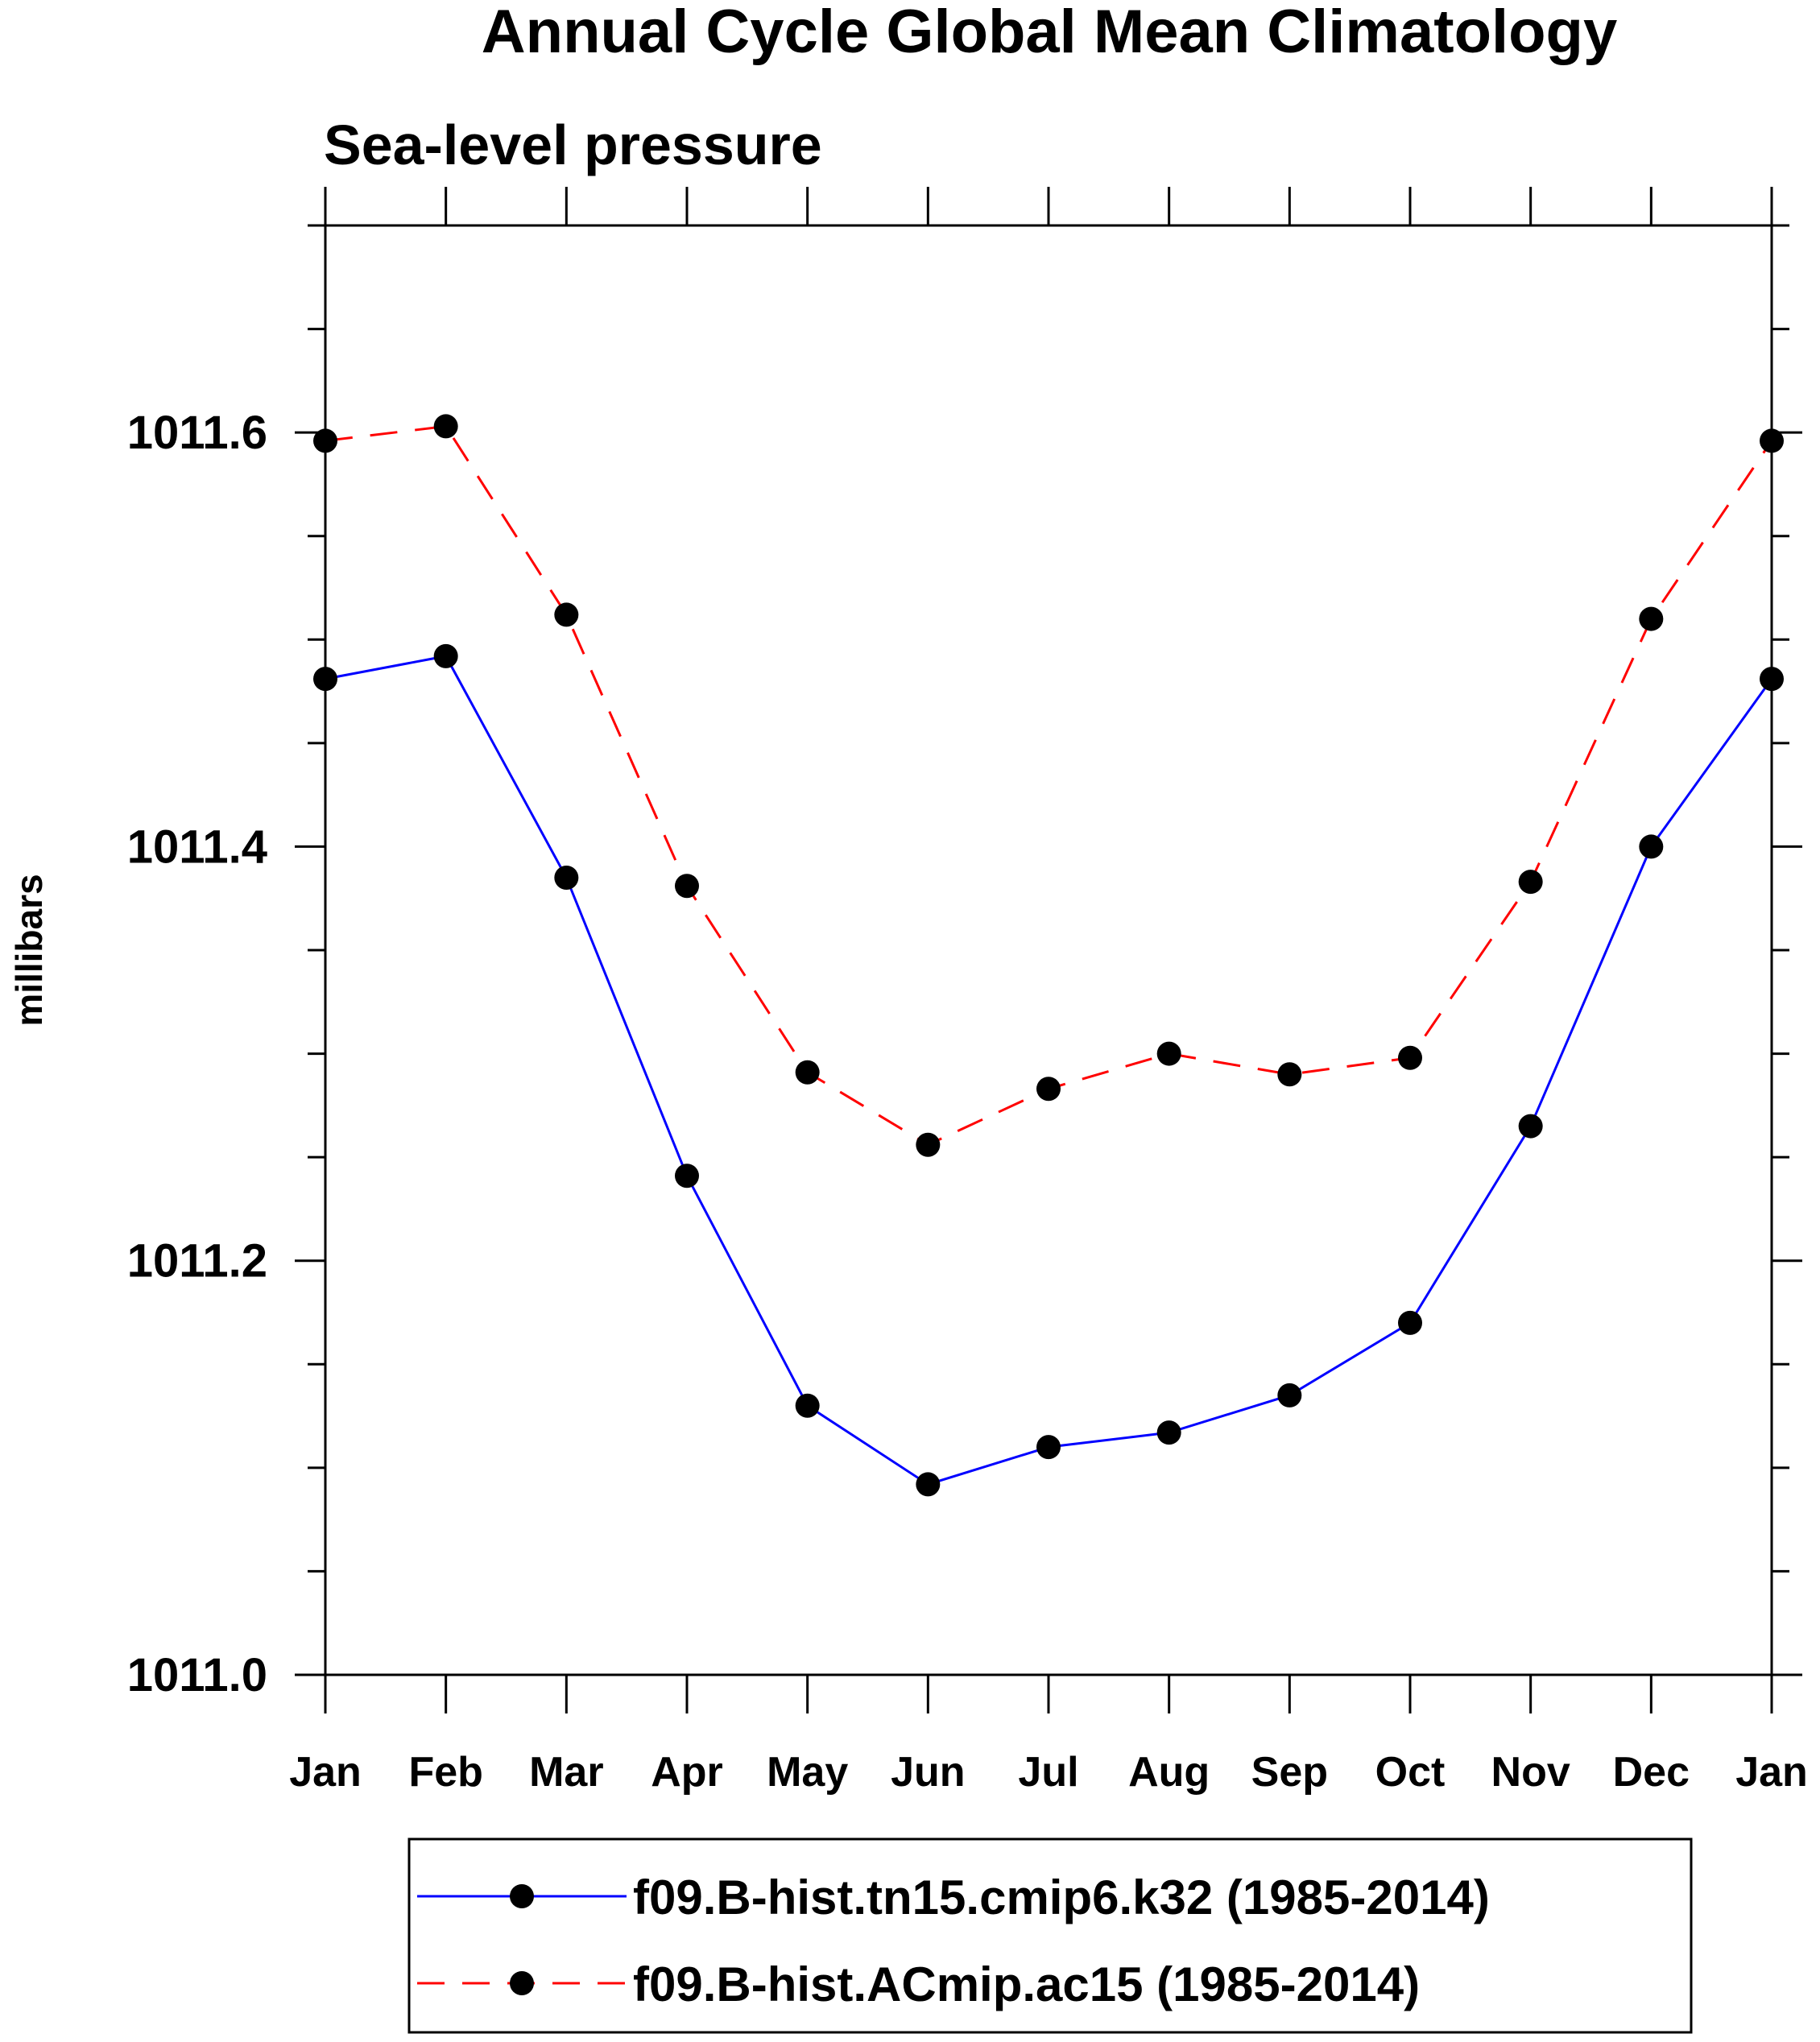 The image size is (1820, 2042). Describe the element at coordinates (197, 1261) in the screenshot. I see `y-tick-label: 1011.2` at that location.